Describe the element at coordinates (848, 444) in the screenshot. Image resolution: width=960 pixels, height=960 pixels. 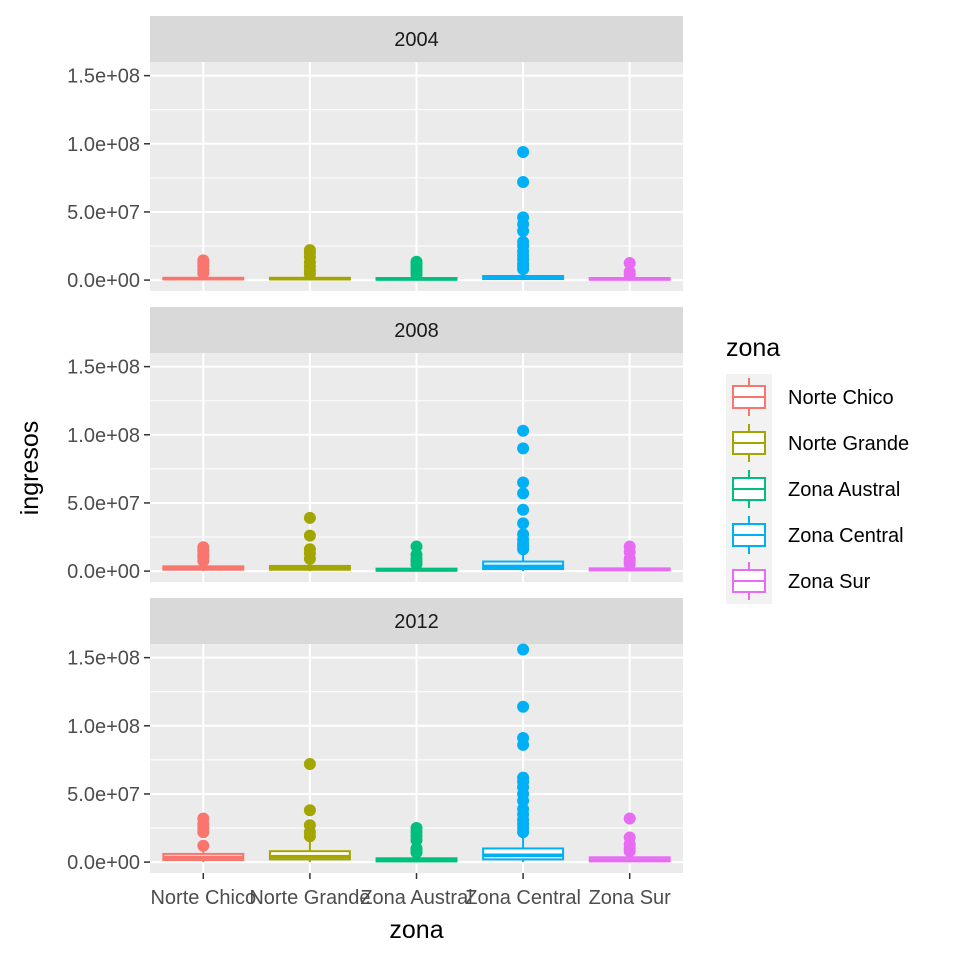
I see `legend-label: Norte Grande` at that location.